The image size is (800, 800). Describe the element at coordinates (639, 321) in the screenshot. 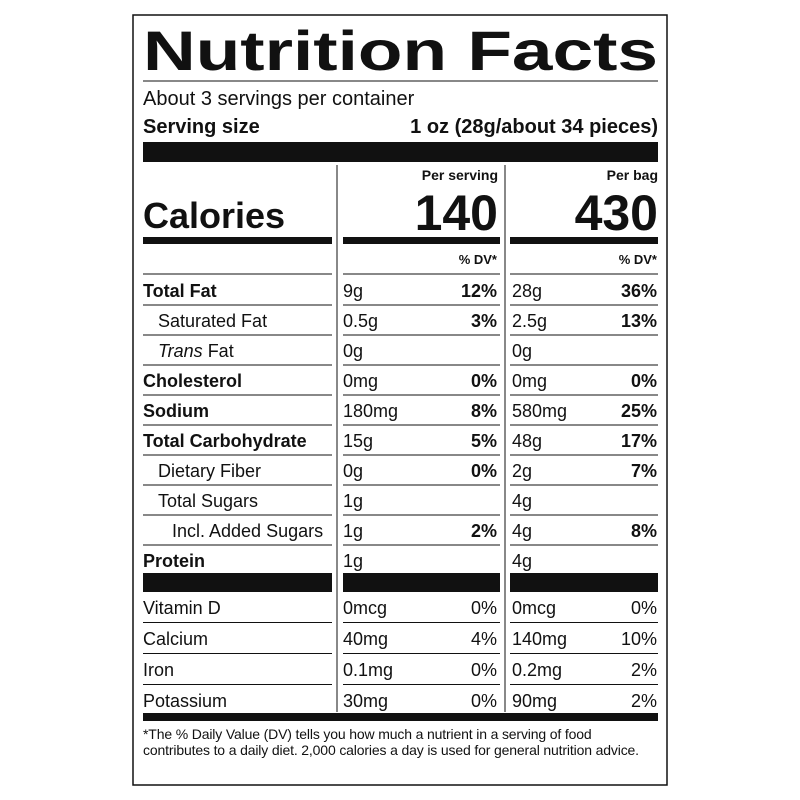

I see `daily-value: 13%` at that location.